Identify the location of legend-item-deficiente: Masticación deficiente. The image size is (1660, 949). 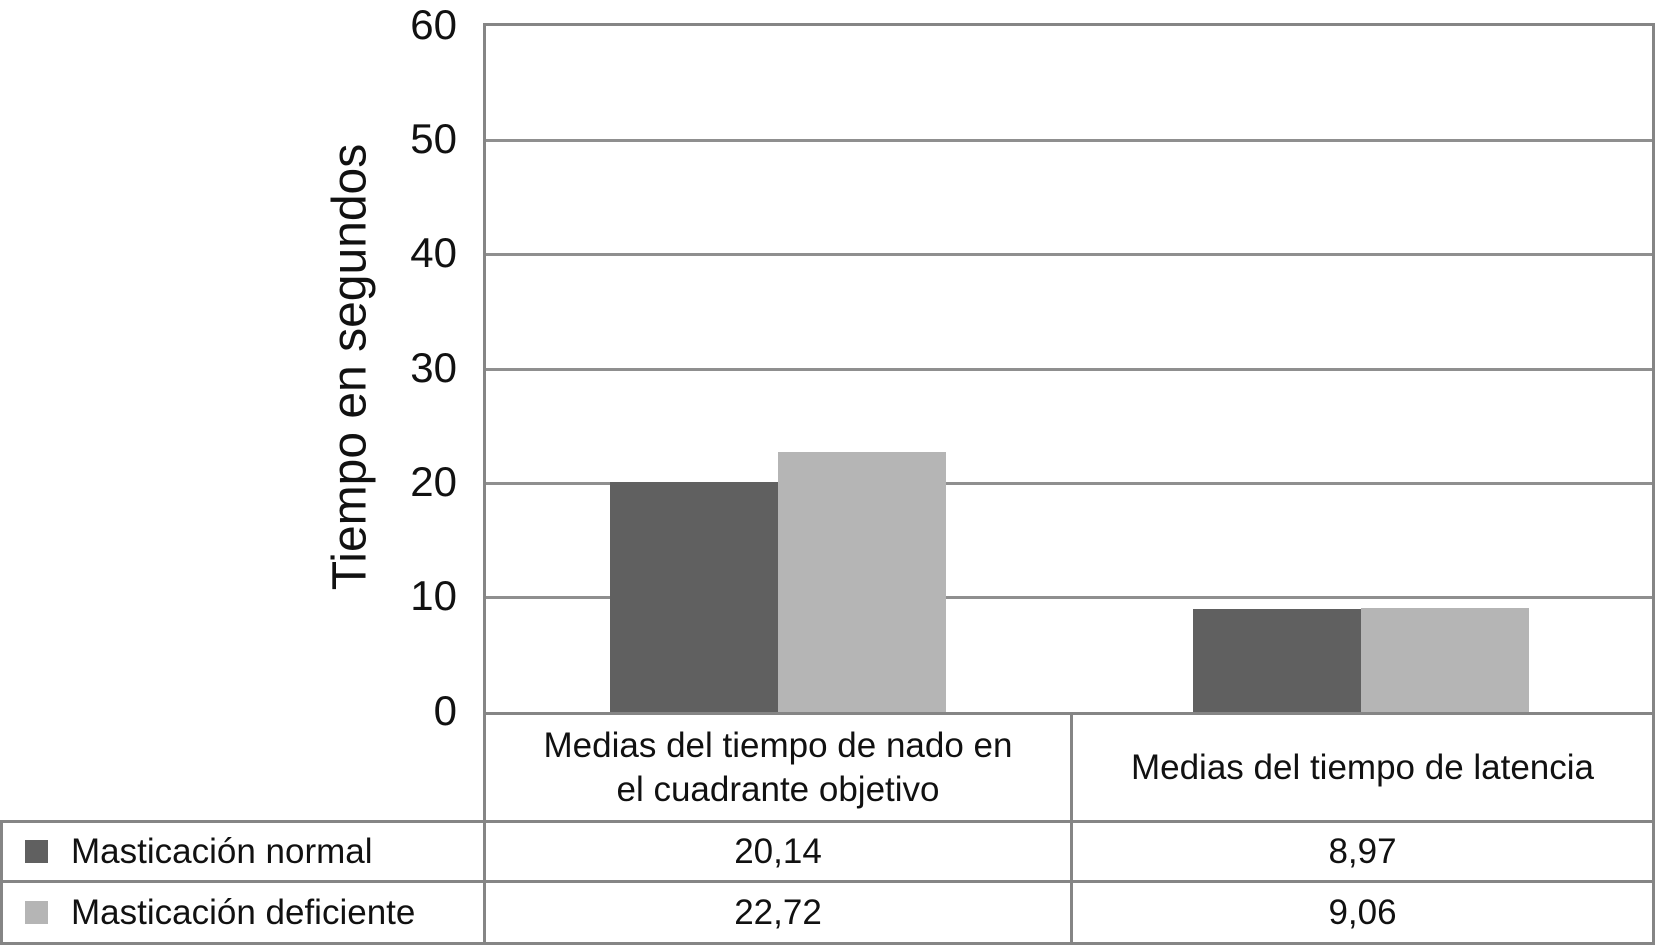
(241, 914).